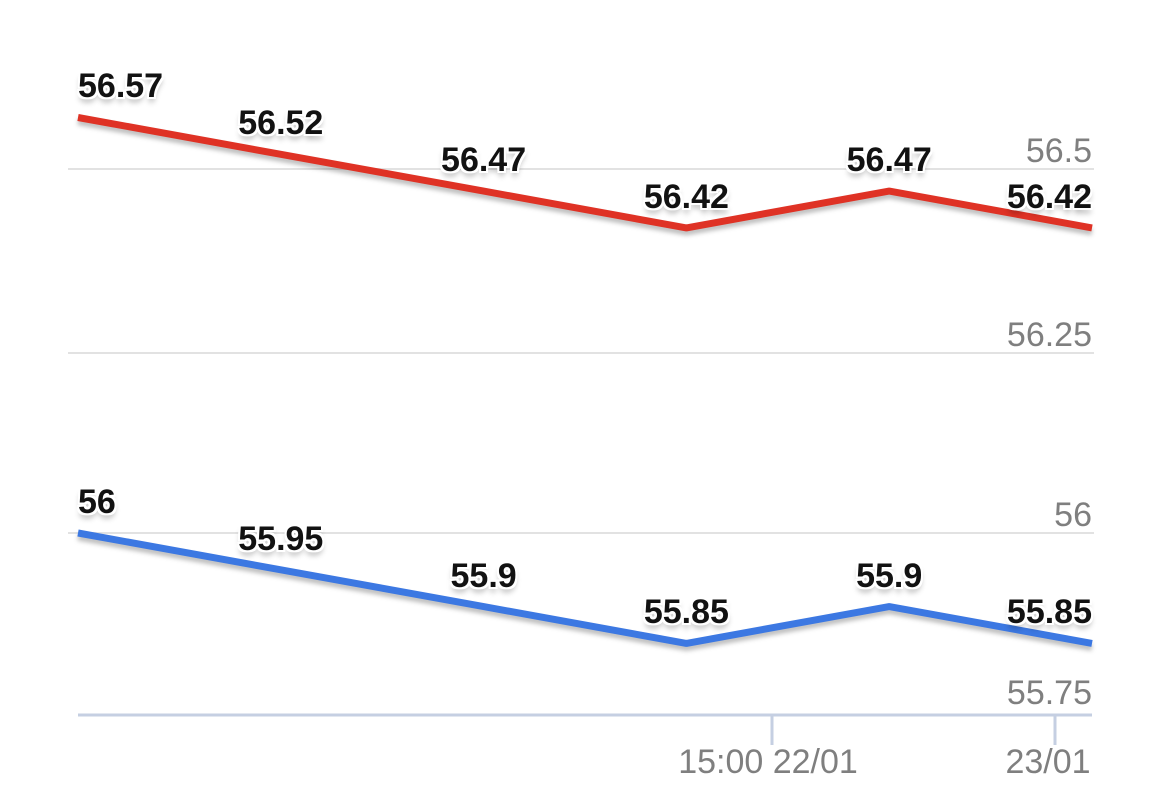 This screenshot has height=796, width=1170. I want to click on x-axis-tick-label: 15:00 22/01, so click(768, 762).